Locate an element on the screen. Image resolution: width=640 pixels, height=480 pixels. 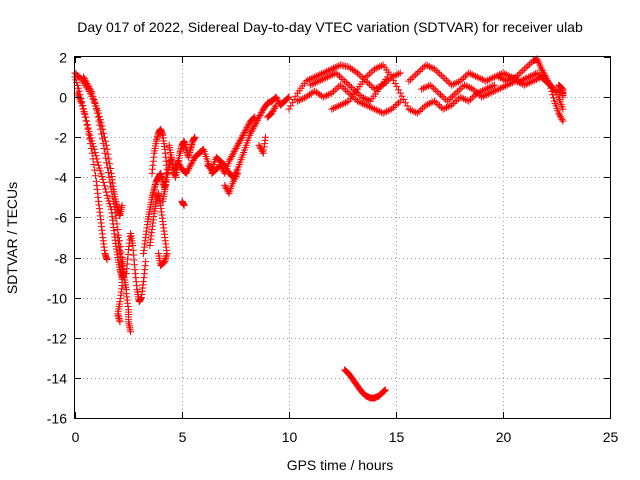
y-tick-label: -16 is located at coordinates (57, 419).